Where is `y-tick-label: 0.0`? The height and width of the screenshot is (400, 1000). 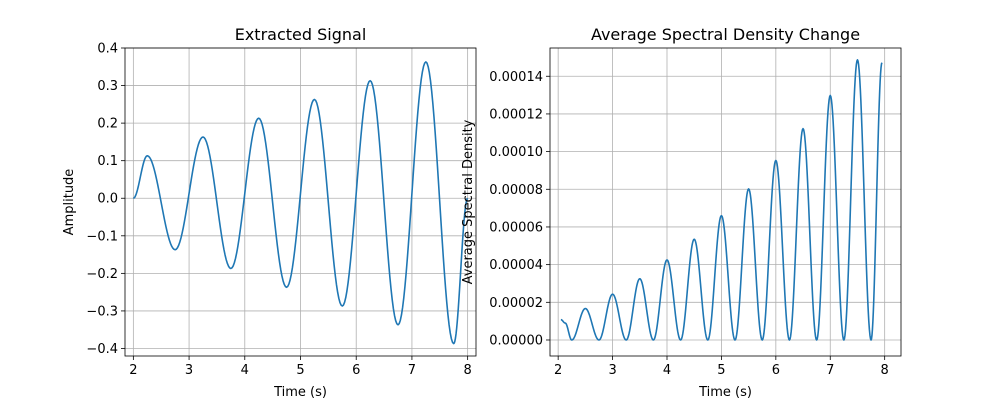
y-tick-label: 0.0 is located at coordinates (107, 199).